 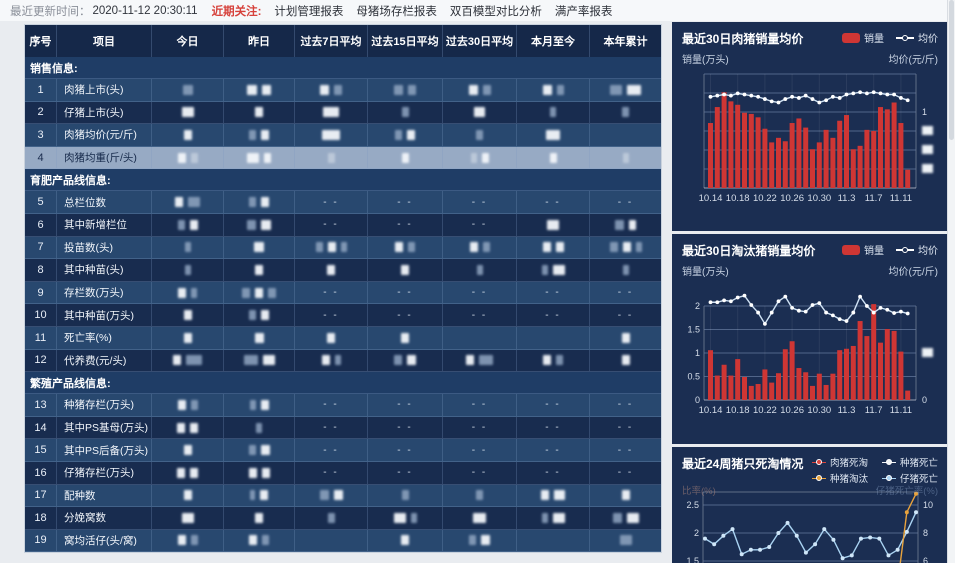 What do you see at coordinates (343, 405) in the screenshot?
I see `table-row: 13 种猪存栏(万头) - - - - - - - - - -` at bounding box center [343, 405].